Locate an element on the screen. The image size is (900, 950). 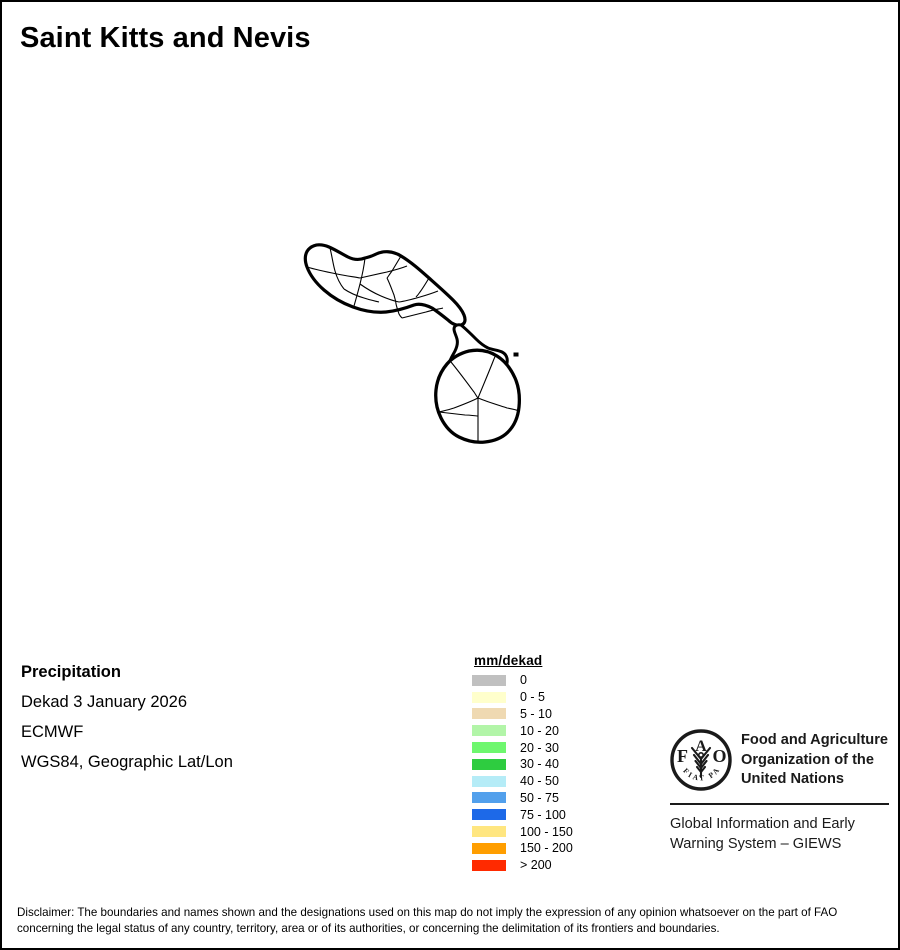
fao-name-line: Food and Agriculture is located at coordinates (815, 740).